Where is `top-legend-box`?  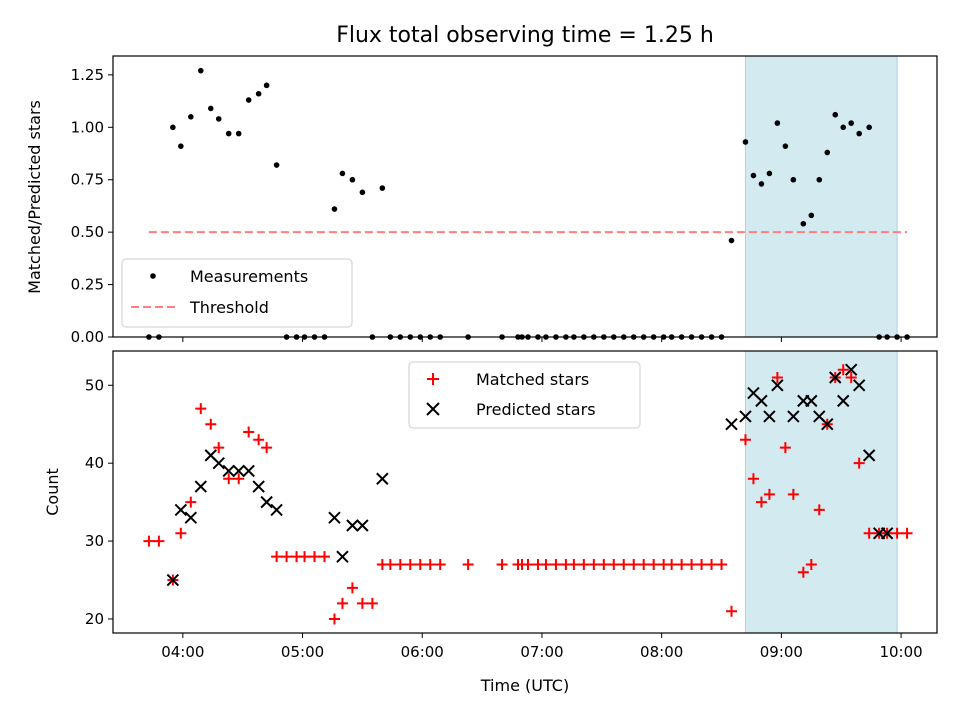
top-legend-box is located at coordinates (237, 293).